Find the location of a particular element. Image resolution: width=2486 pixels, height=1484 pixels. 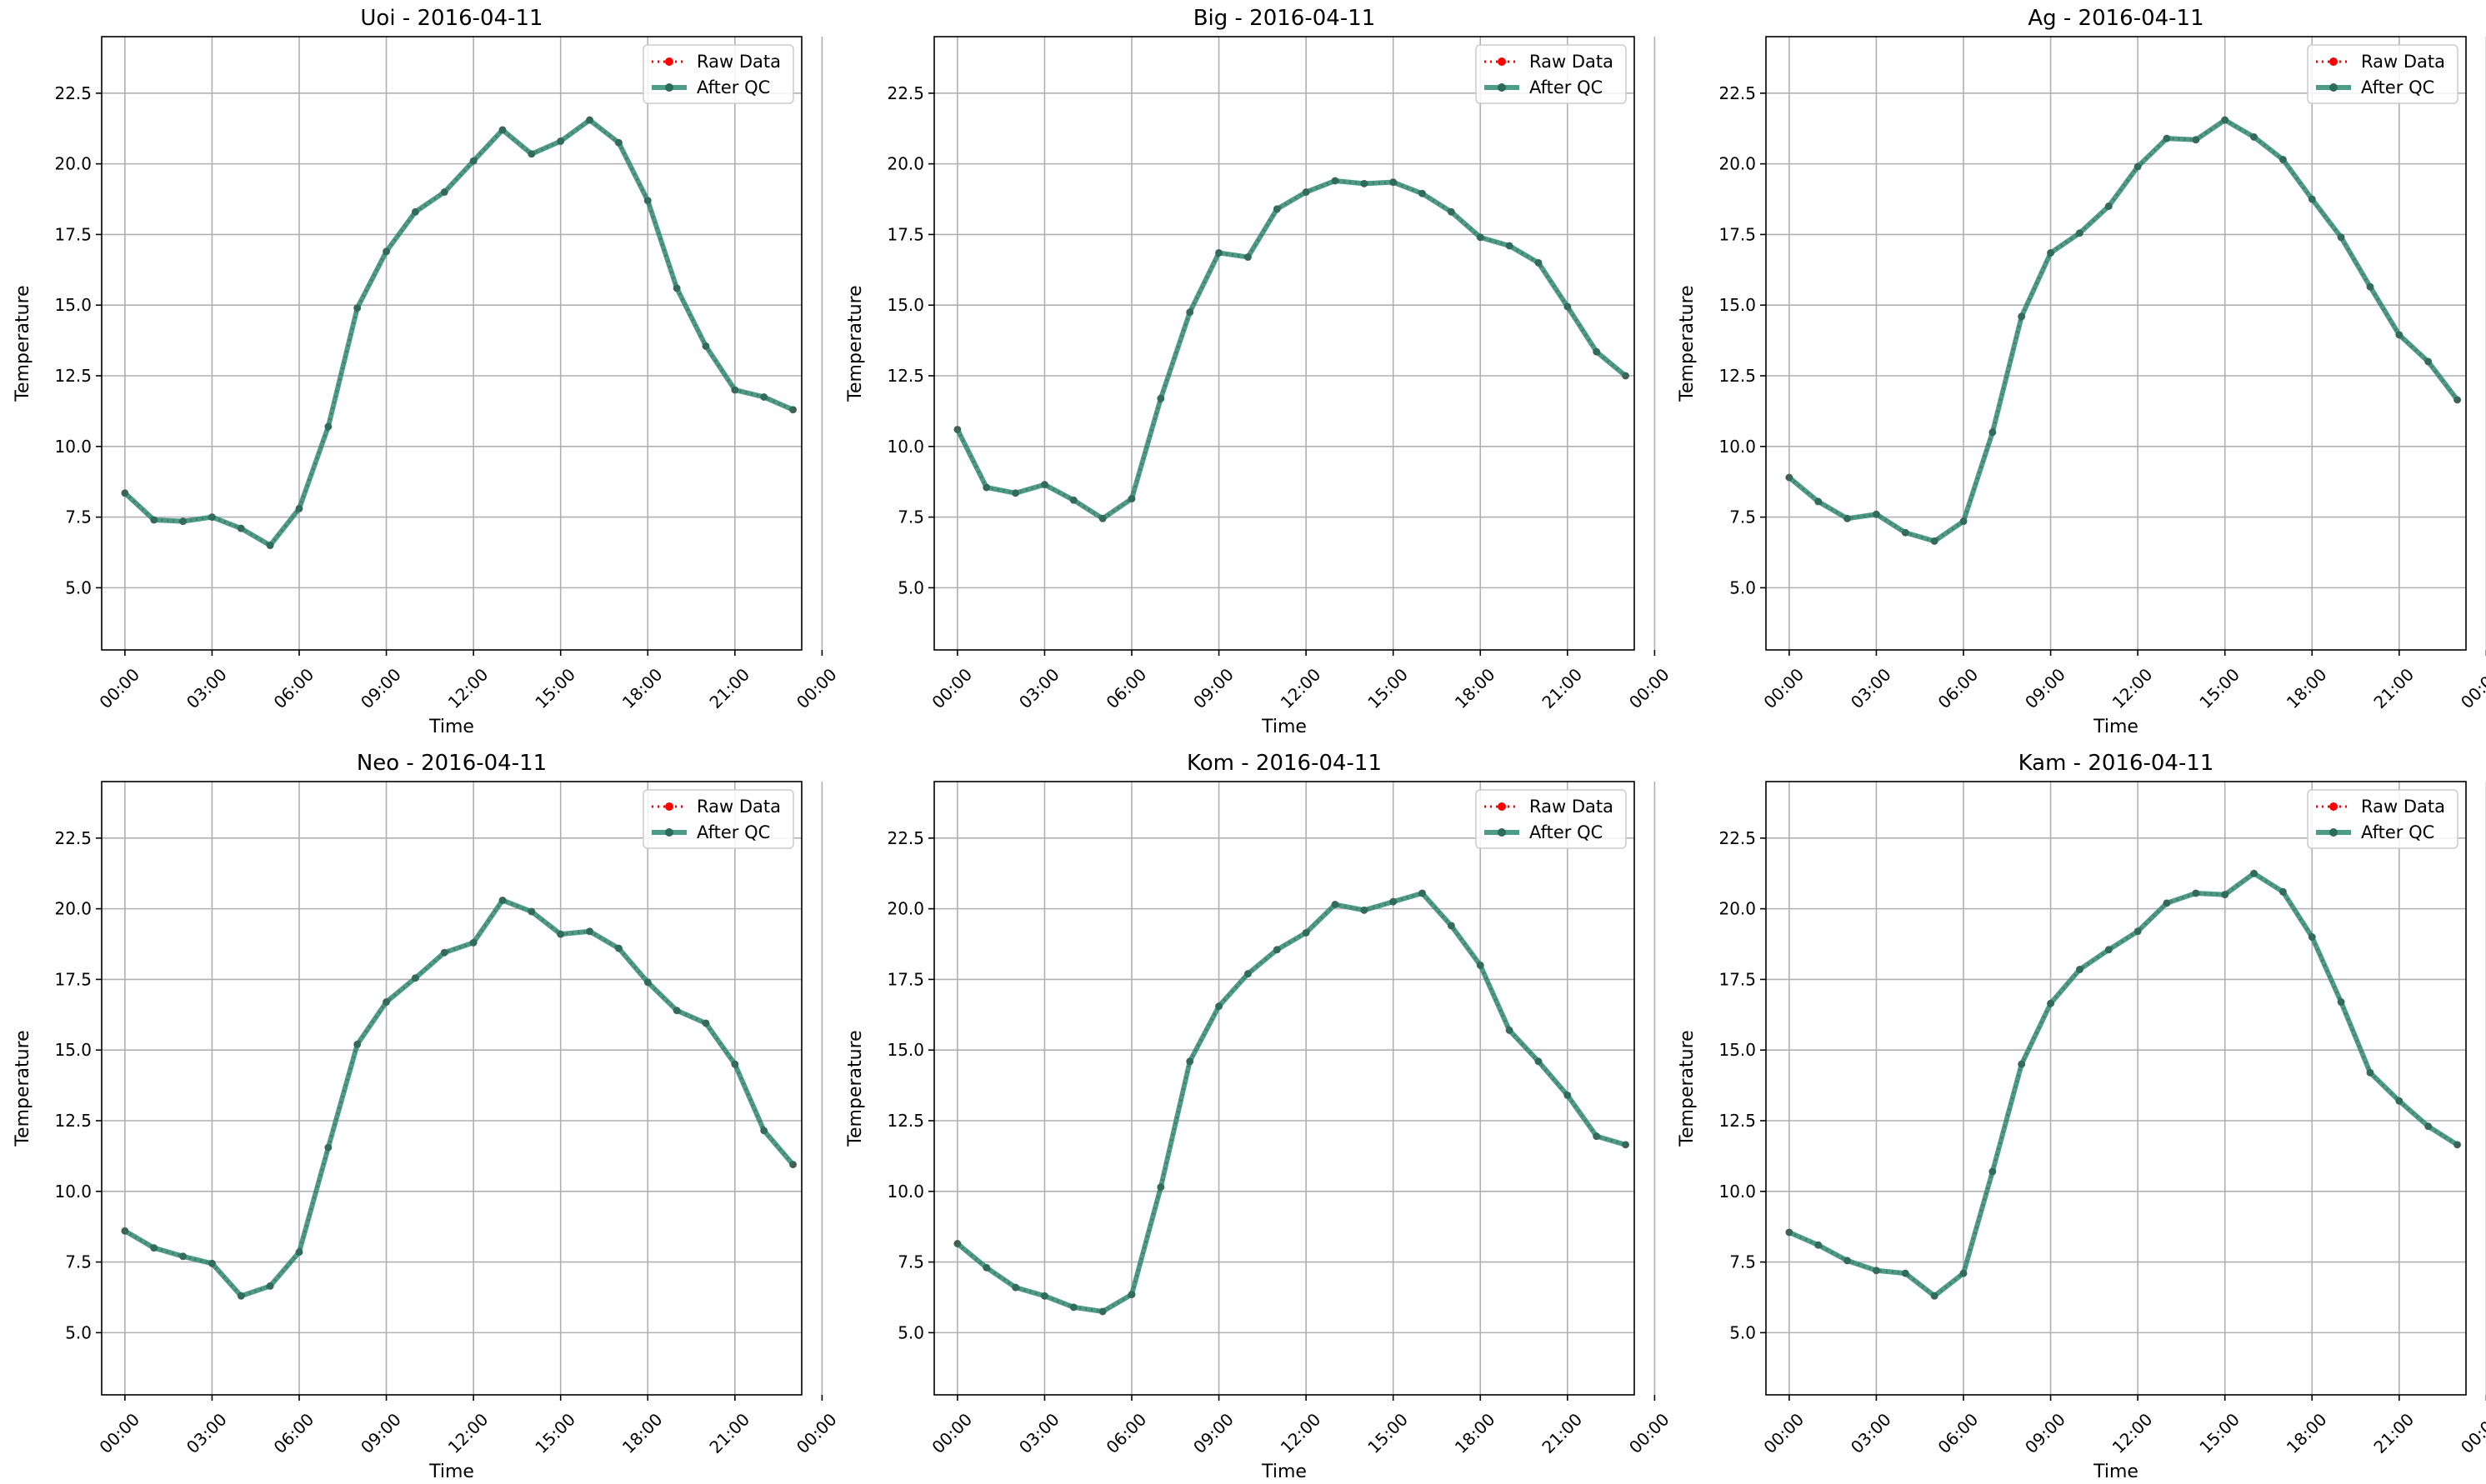

y-tick-label: 22.5 is located at coordinates (73, 838).